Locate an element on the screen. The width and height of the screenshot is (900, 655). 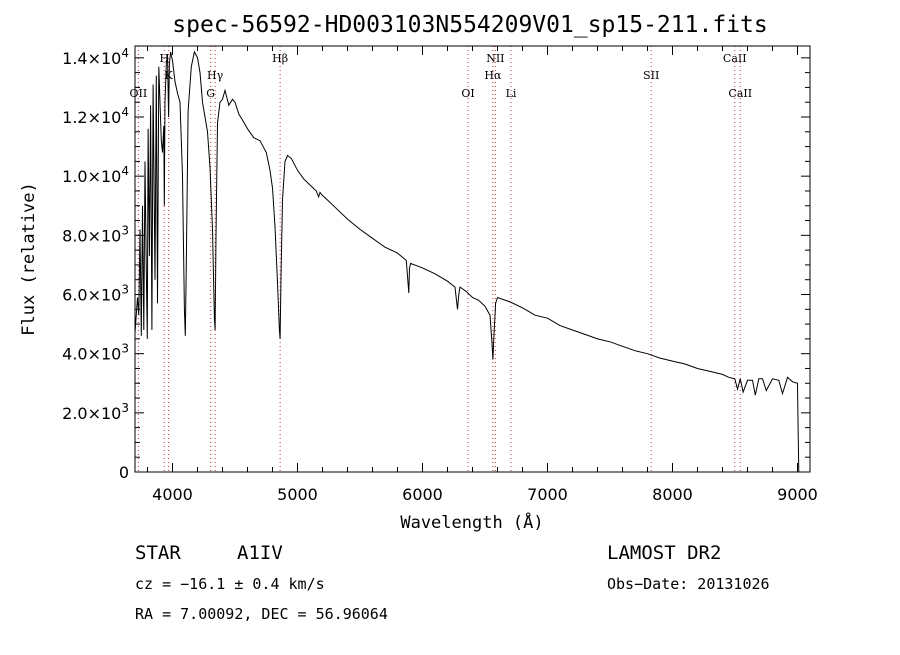
object-type: STAR is located at coordinates (158, 553).